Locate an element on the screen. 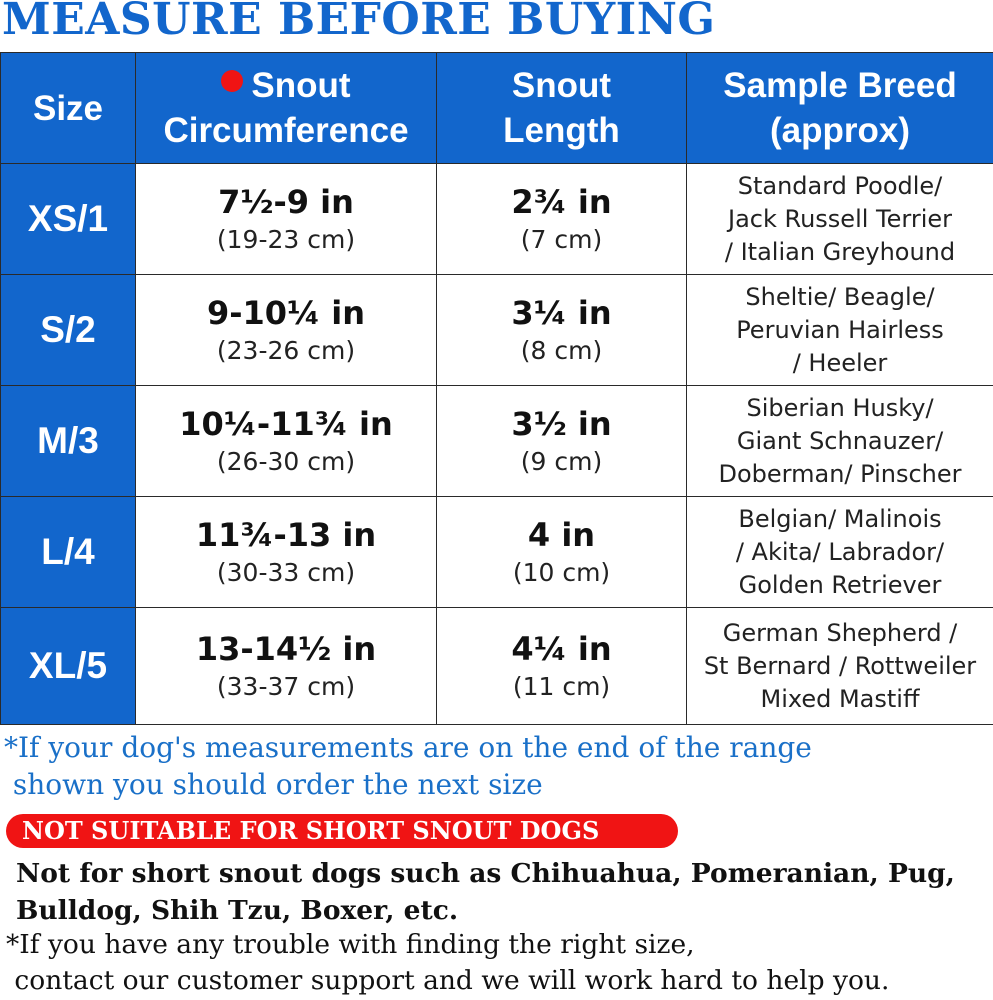 The image size is (993, 1000). header-circ-line1: Snout is located at coordinates (301, 85).